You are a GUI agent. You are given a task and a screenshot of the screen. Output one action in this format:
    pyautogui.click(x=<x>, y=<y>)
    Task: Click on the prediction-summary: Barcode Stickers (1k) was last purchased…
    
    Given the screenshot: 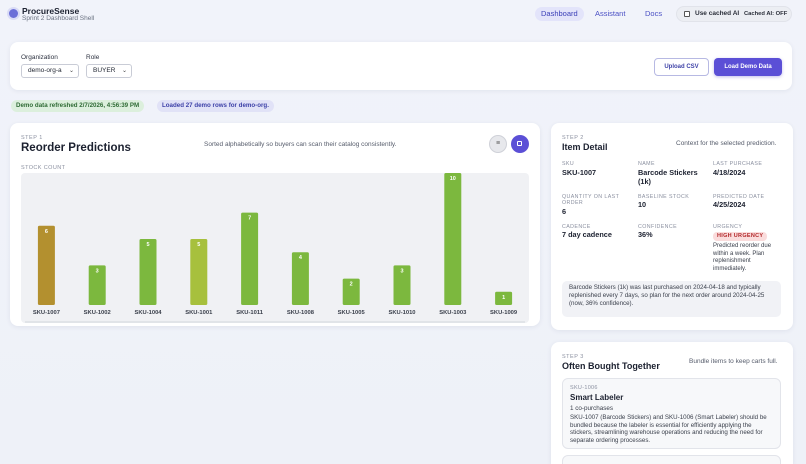 What is the action you would take?
    pyautogui.click(x=671, y=299)
    